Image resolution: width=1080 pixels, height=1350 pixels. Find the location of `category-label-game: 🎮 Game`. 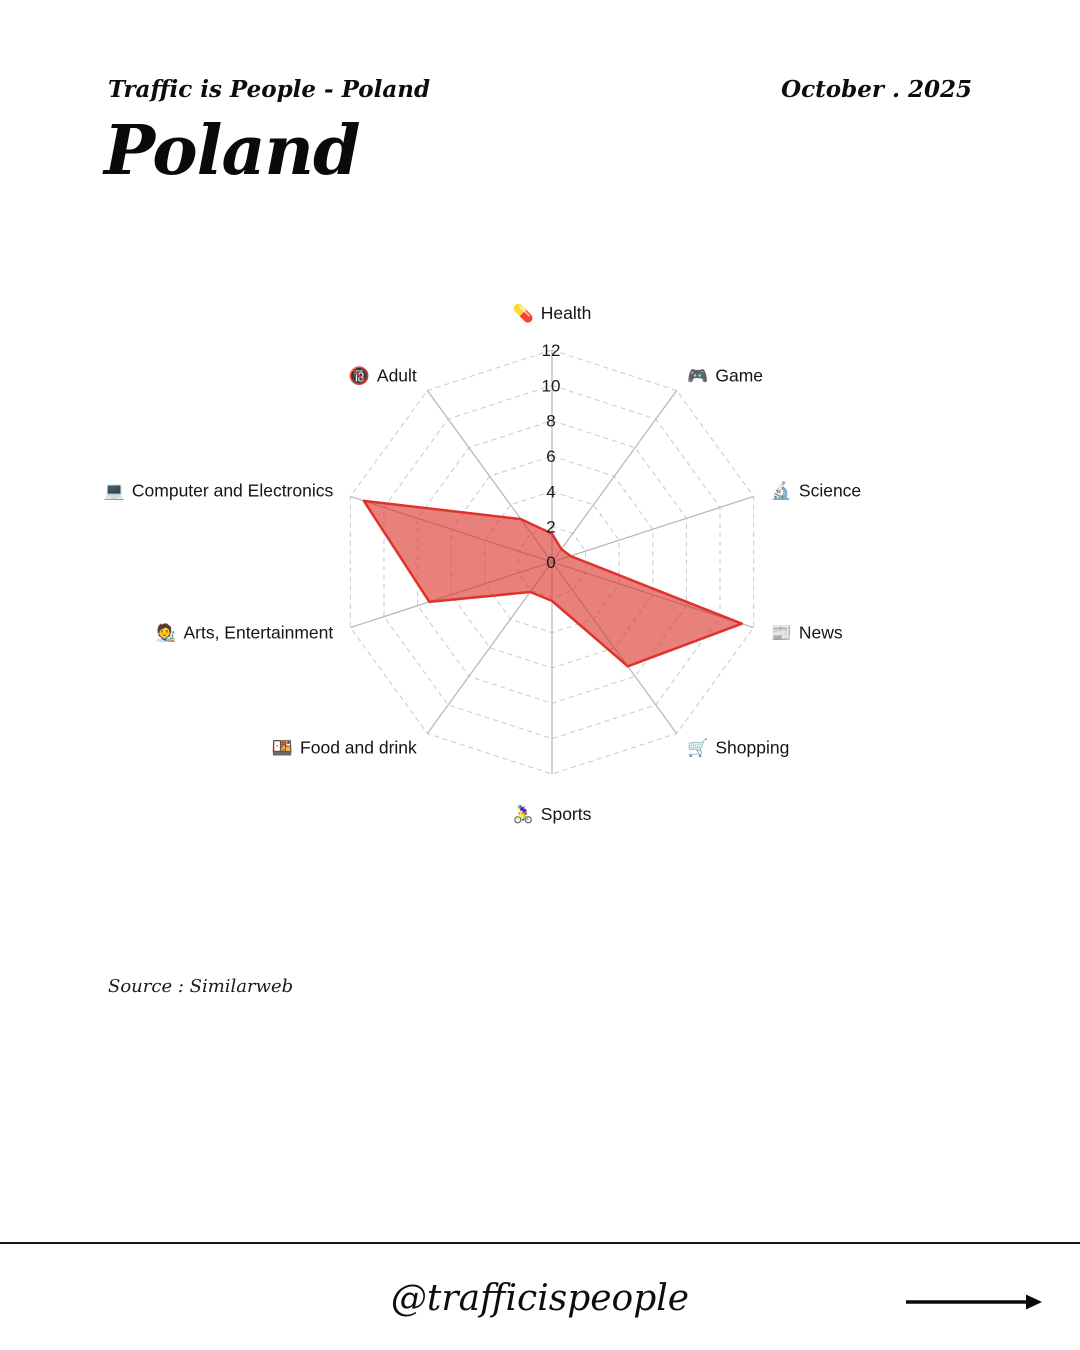

category-label-game: 🎮 Game is located at coordinates (725, 375).